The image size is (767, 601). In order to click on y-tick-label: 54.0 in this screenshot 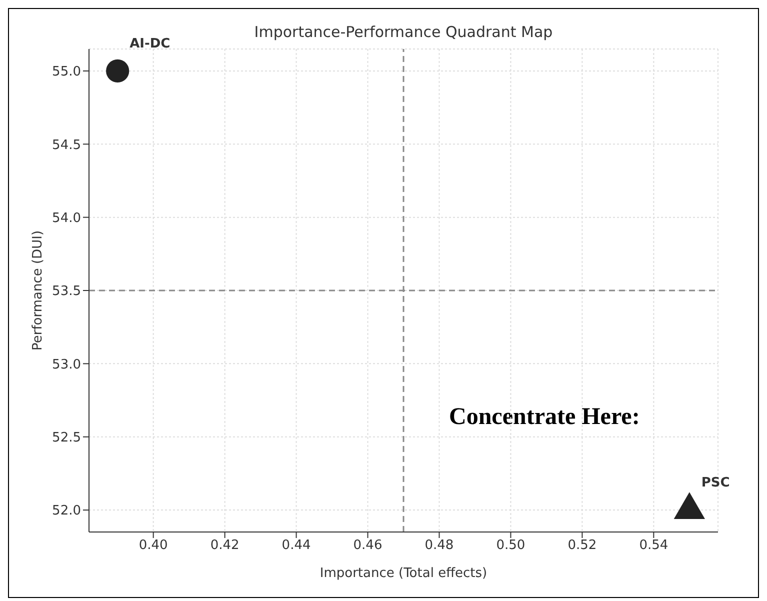, I will do `click(66, 218)`.